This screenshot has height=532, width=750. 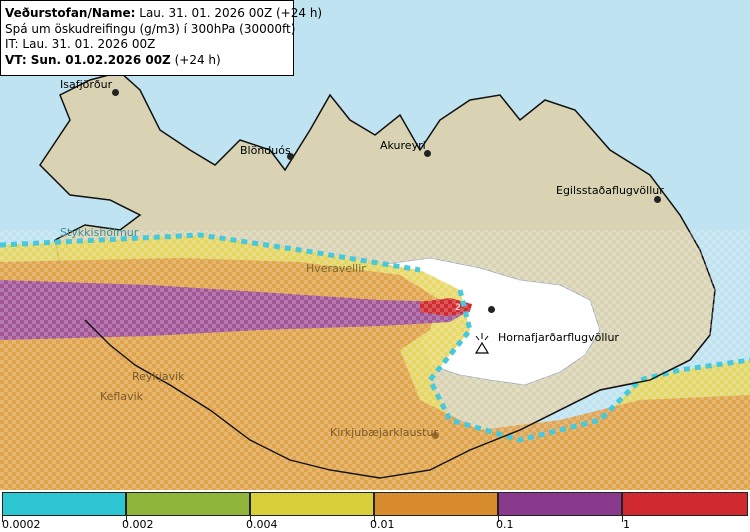 I want to click on legend-swatch-red, so click(x=685, y=504).